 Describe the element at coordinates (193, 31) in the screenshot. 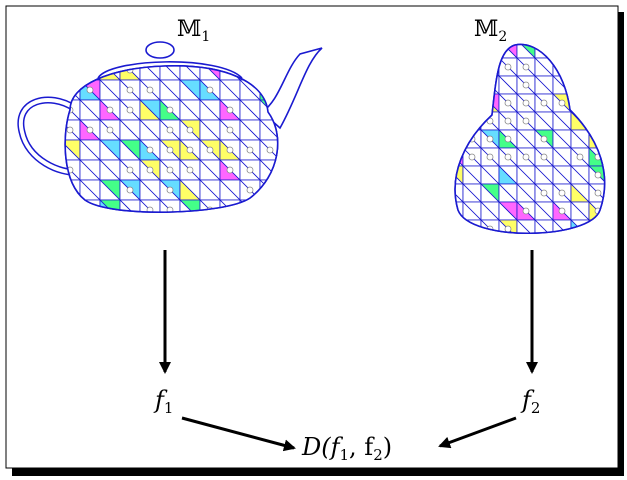

I see `mesh-1-label: 𝕄1` at that location.